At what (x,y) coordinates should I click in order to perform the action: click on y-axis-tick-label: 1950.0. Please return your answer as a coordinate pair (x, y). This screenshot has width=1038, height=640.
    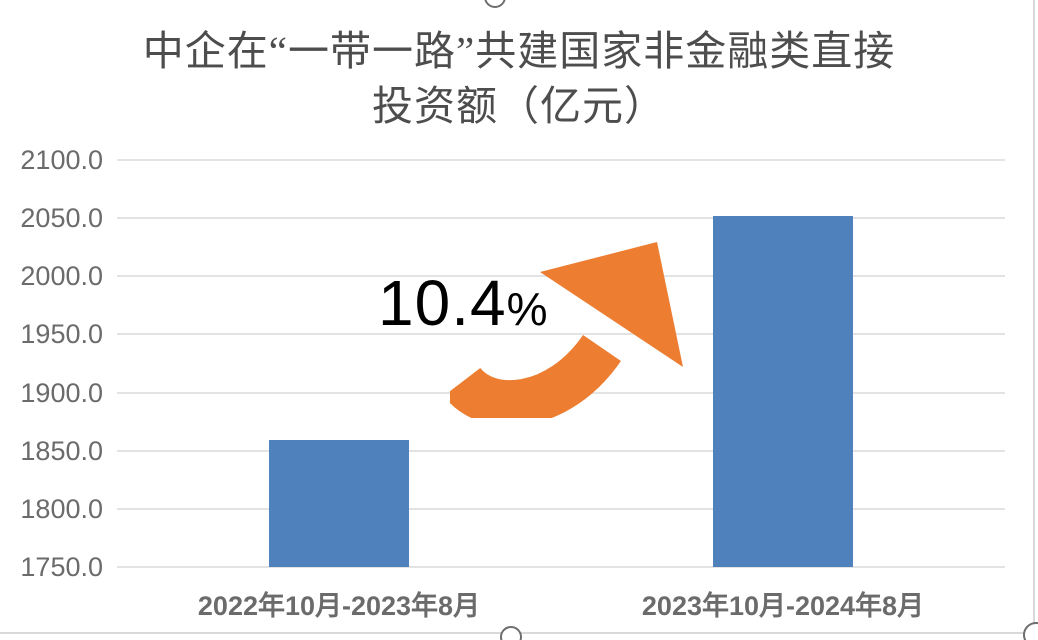
    Looking at the image, I should click on (61, 334).